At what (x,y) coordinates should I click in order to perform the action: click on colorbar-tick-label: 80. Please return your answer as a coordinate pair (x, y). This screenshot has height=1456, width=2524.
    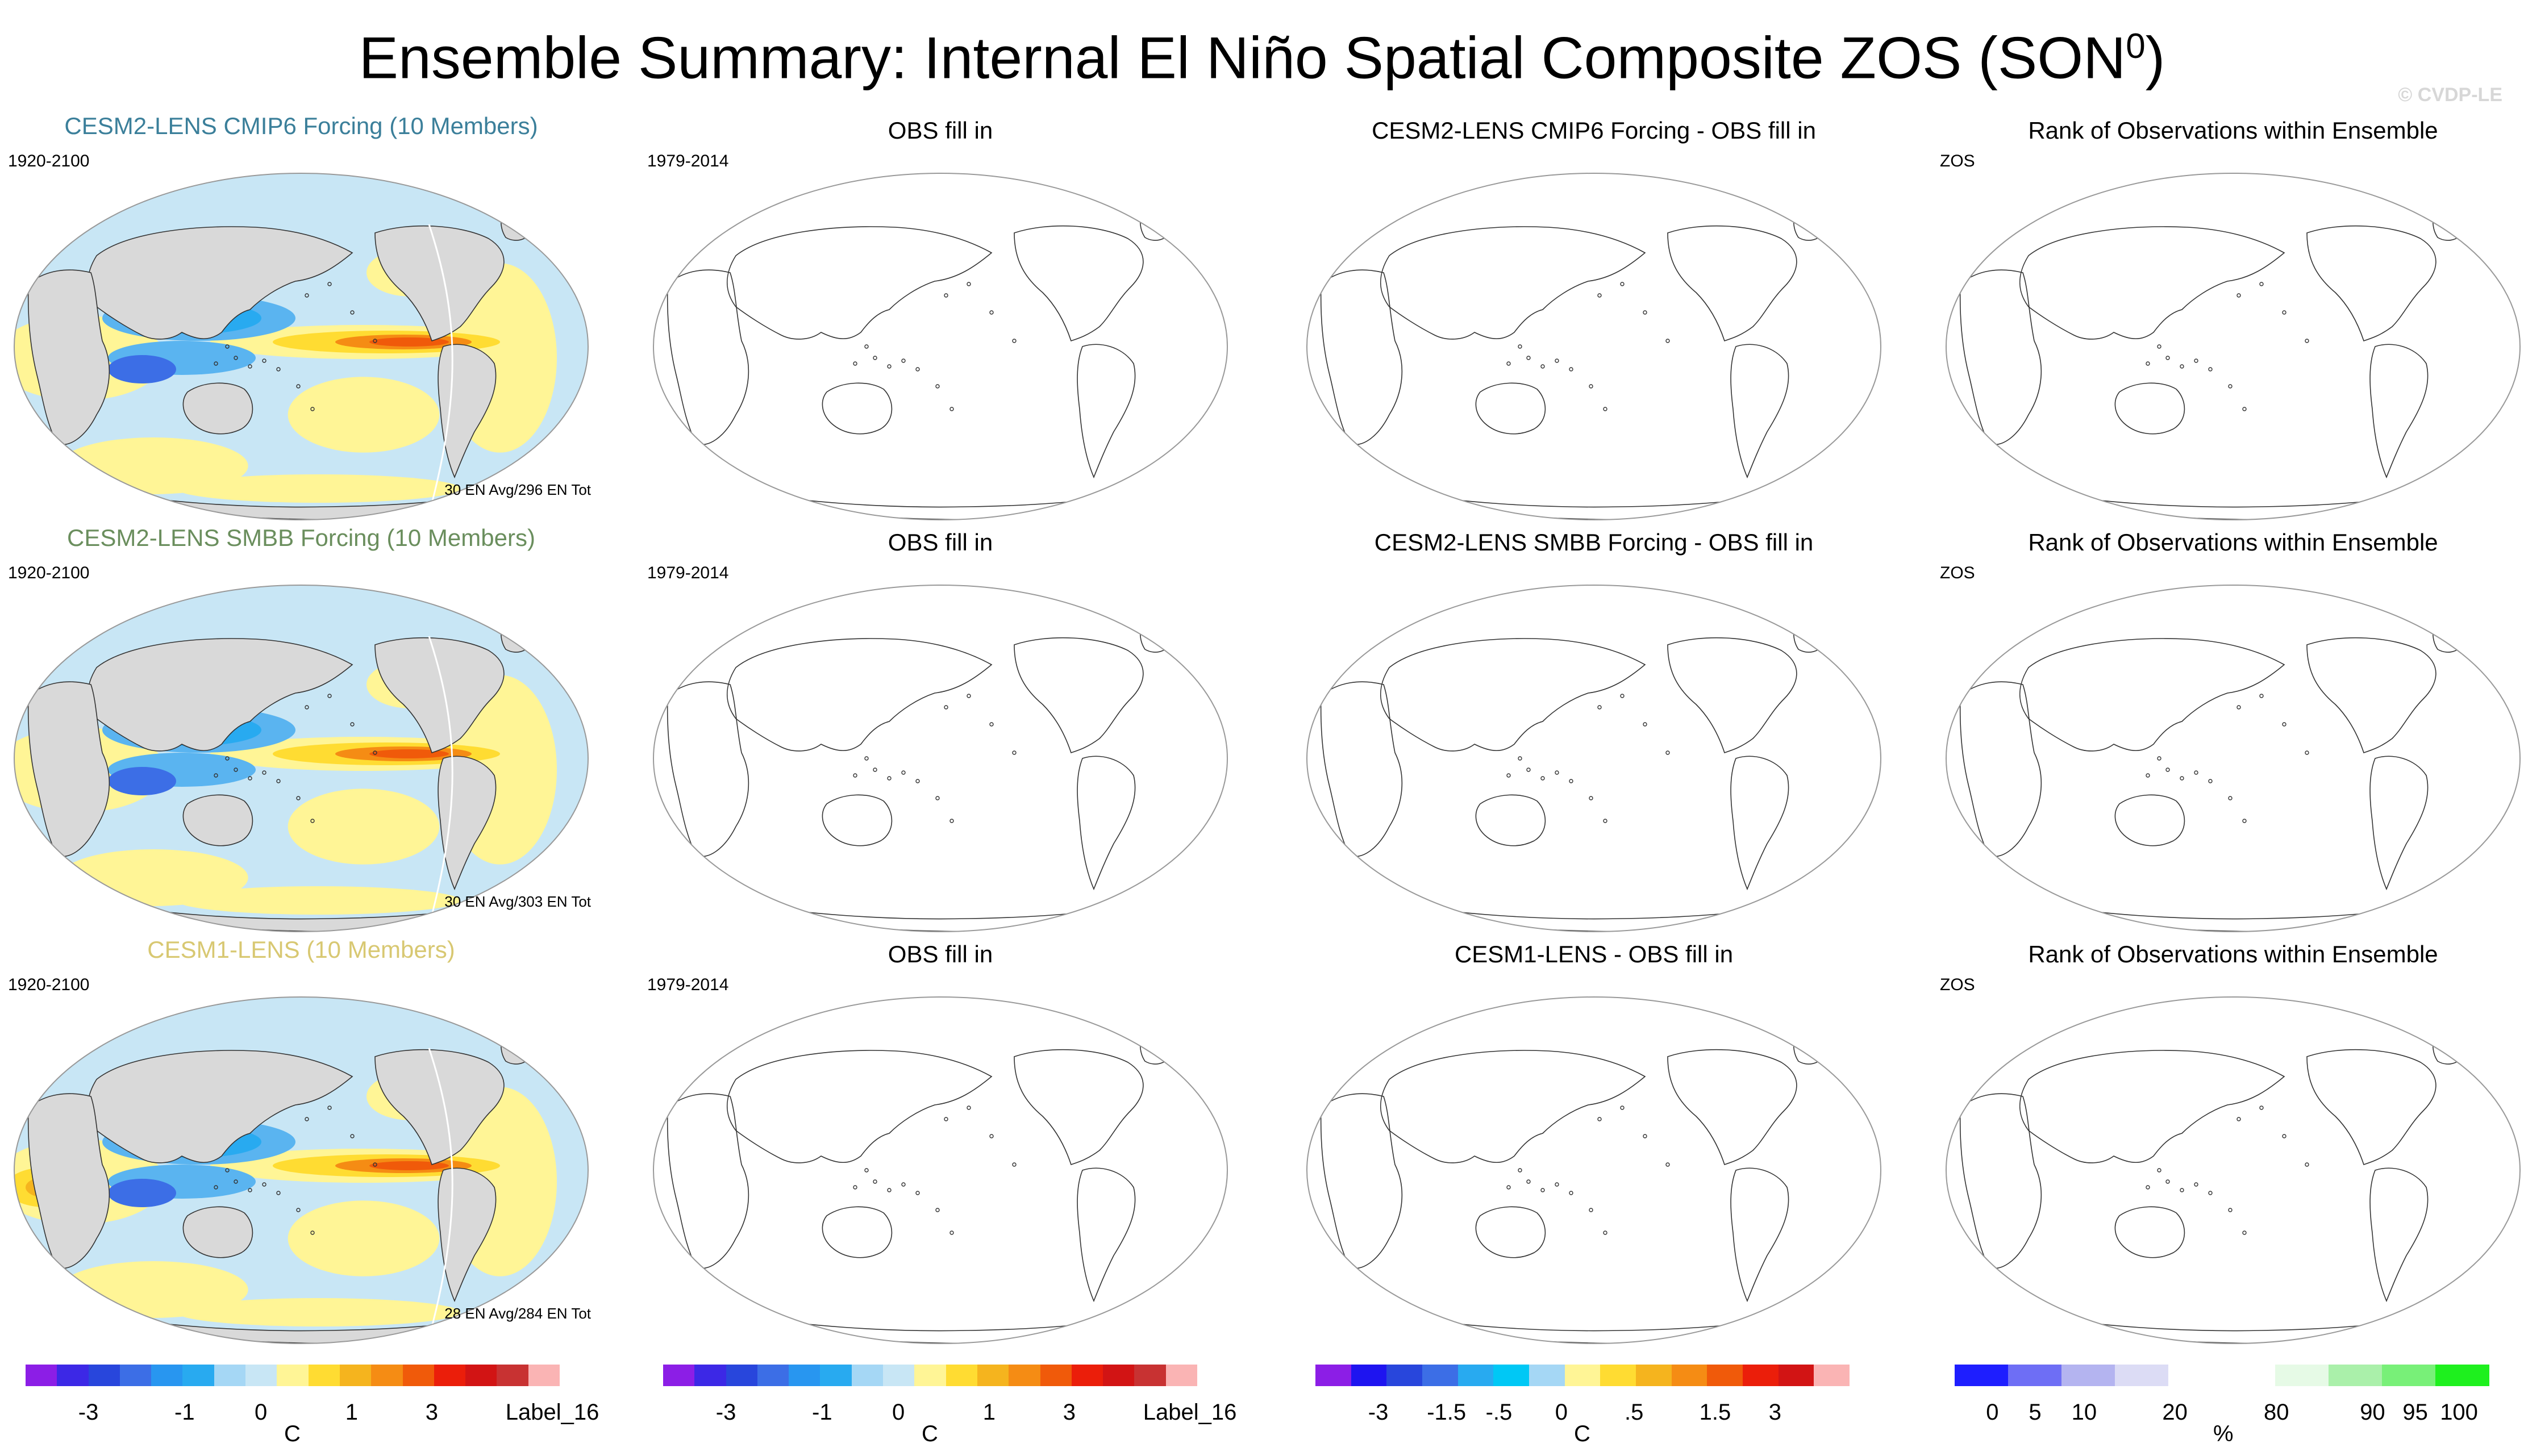
    Looking at the image, I should click on (2276, 1412).